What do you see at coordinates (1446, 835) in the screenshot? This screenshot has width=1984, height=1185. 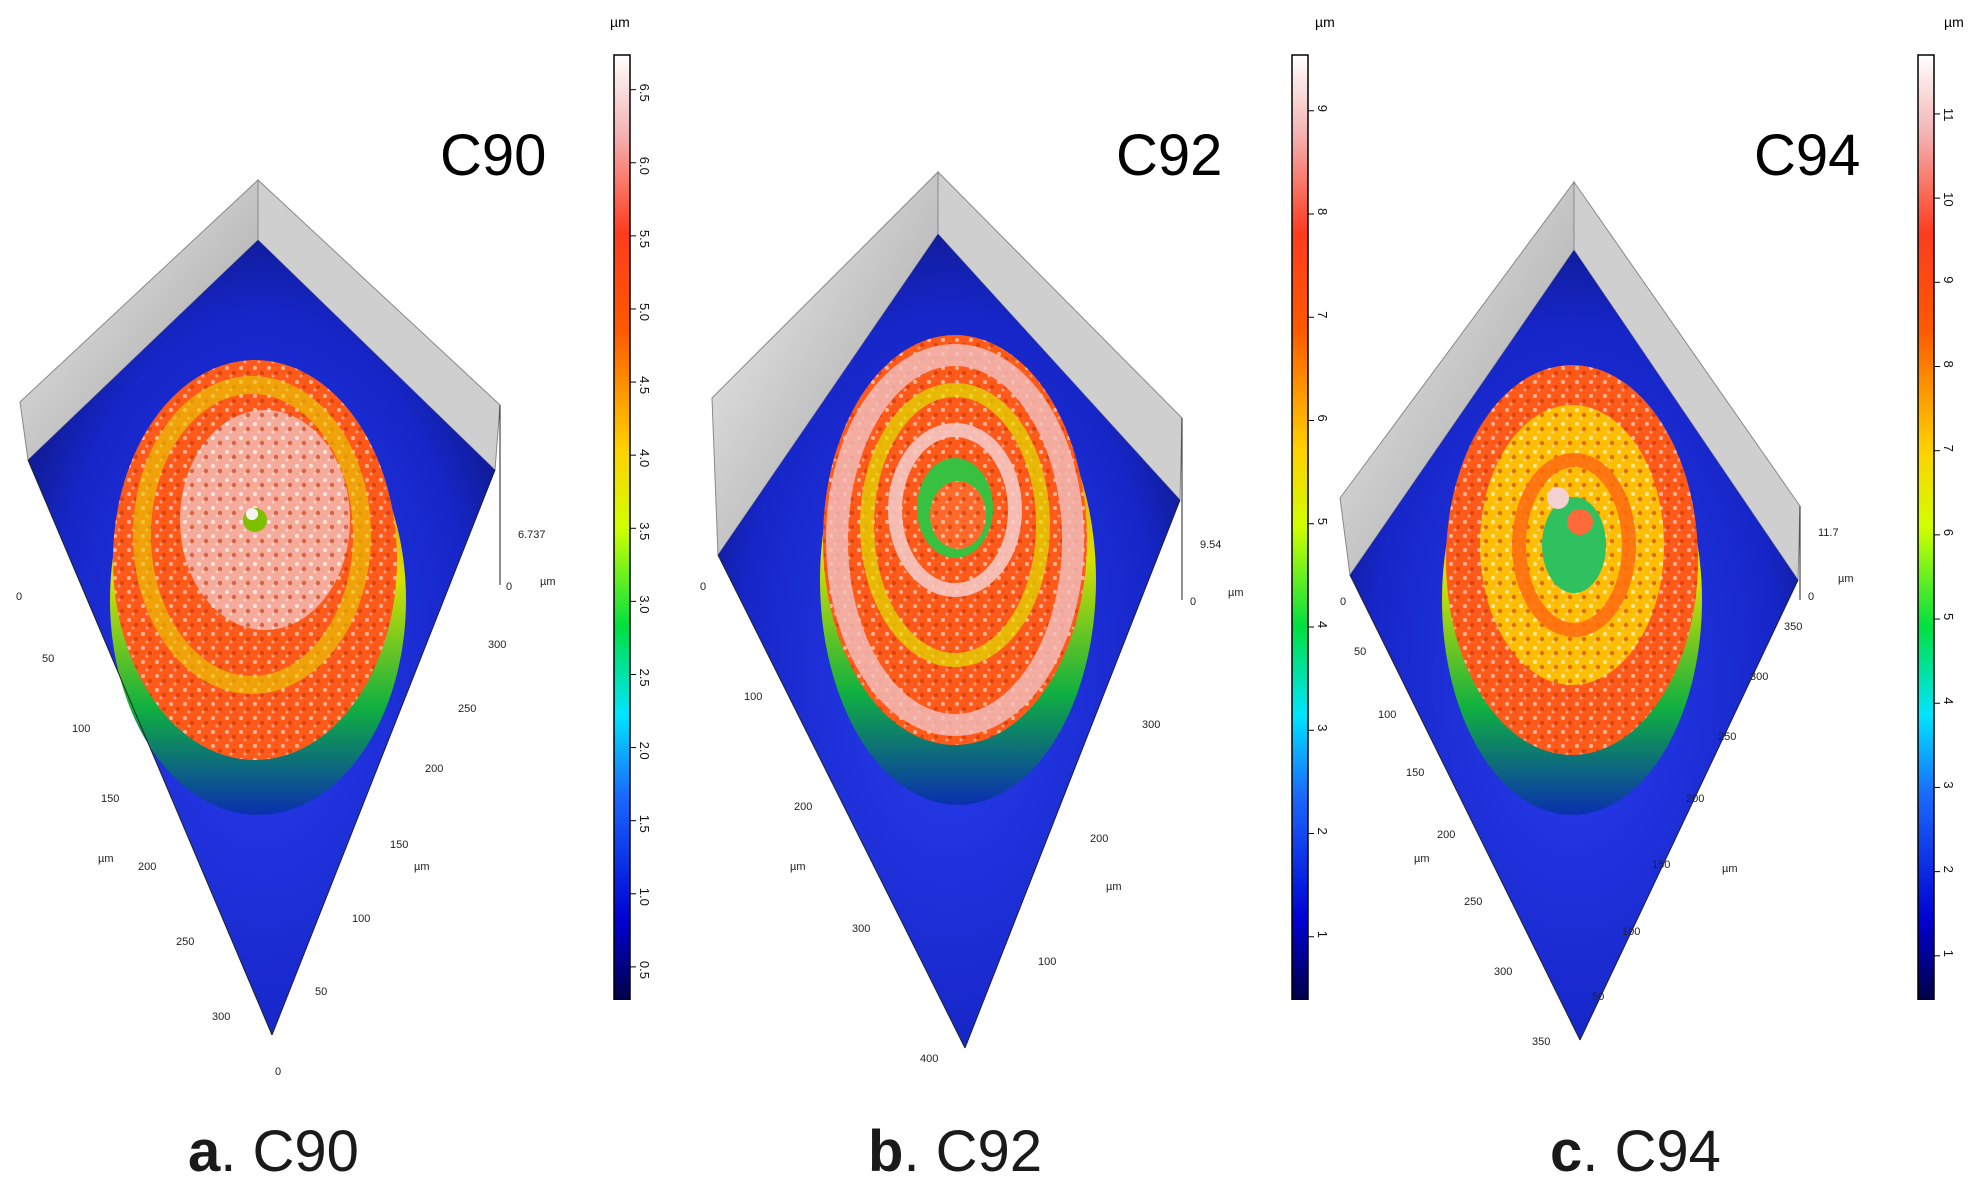 I see `left-tick-4: 200` at bounding box center [1446, 835].